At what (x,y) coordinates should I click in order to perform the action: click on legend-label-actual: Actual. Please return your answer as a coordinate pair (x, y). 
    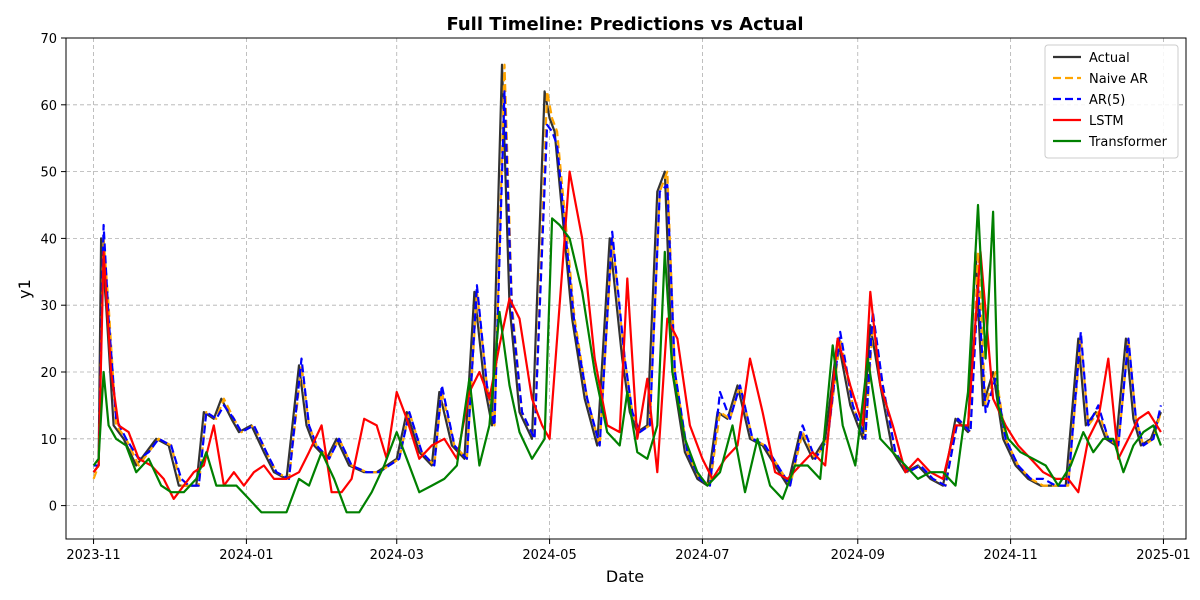
    Looking at the image, I should click on (1109, 58).